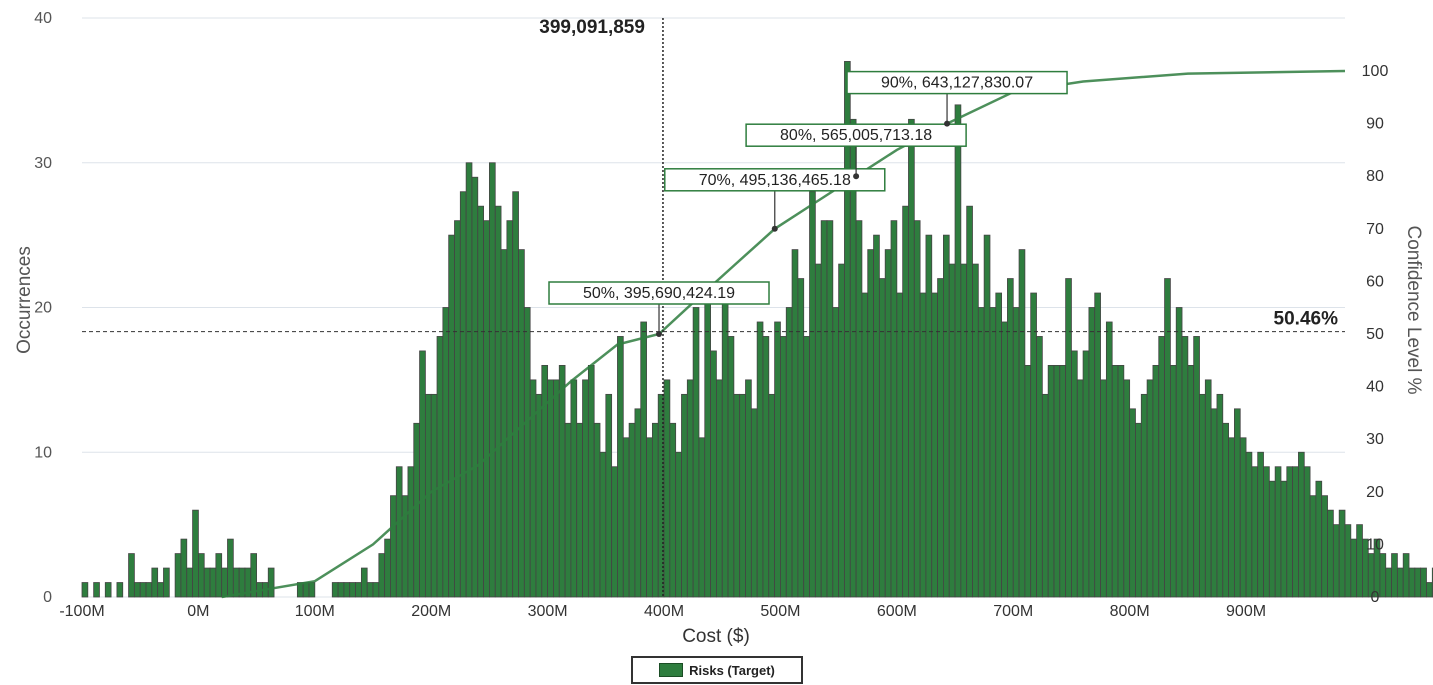 Image resolution: width=1433 pixels, height=685 pixels. Describe the element at coordinates (957, 83) in the screenshot. I see `annotation-label: 90%, 643,127,830.07` at that location.